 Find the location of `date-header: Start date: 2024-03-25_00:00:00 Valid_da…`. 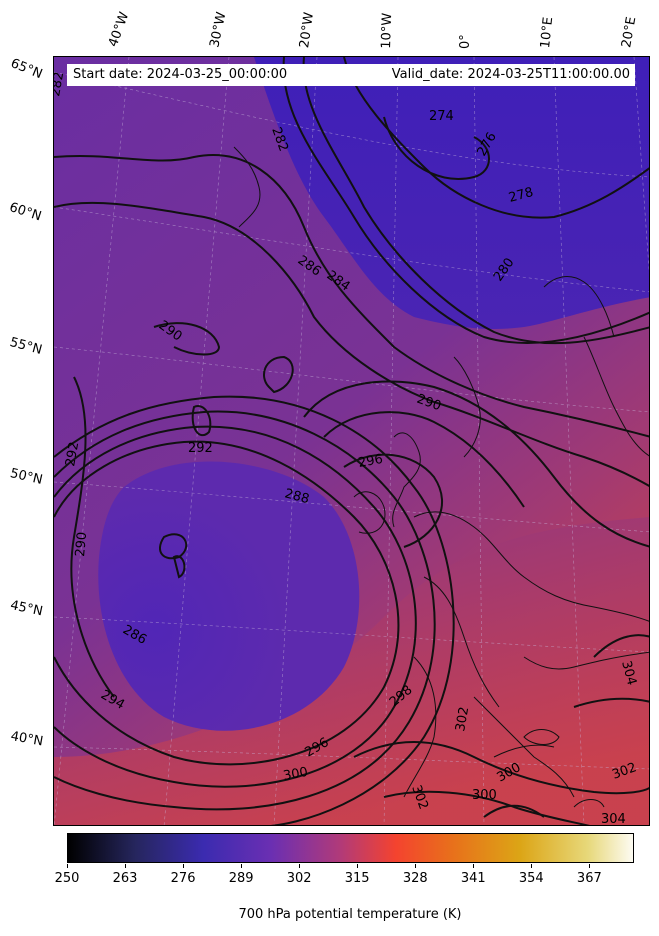

date-header: Start date: 2024-03-25_00:00:00 Valid_da… is located at coordinates (351, 75).